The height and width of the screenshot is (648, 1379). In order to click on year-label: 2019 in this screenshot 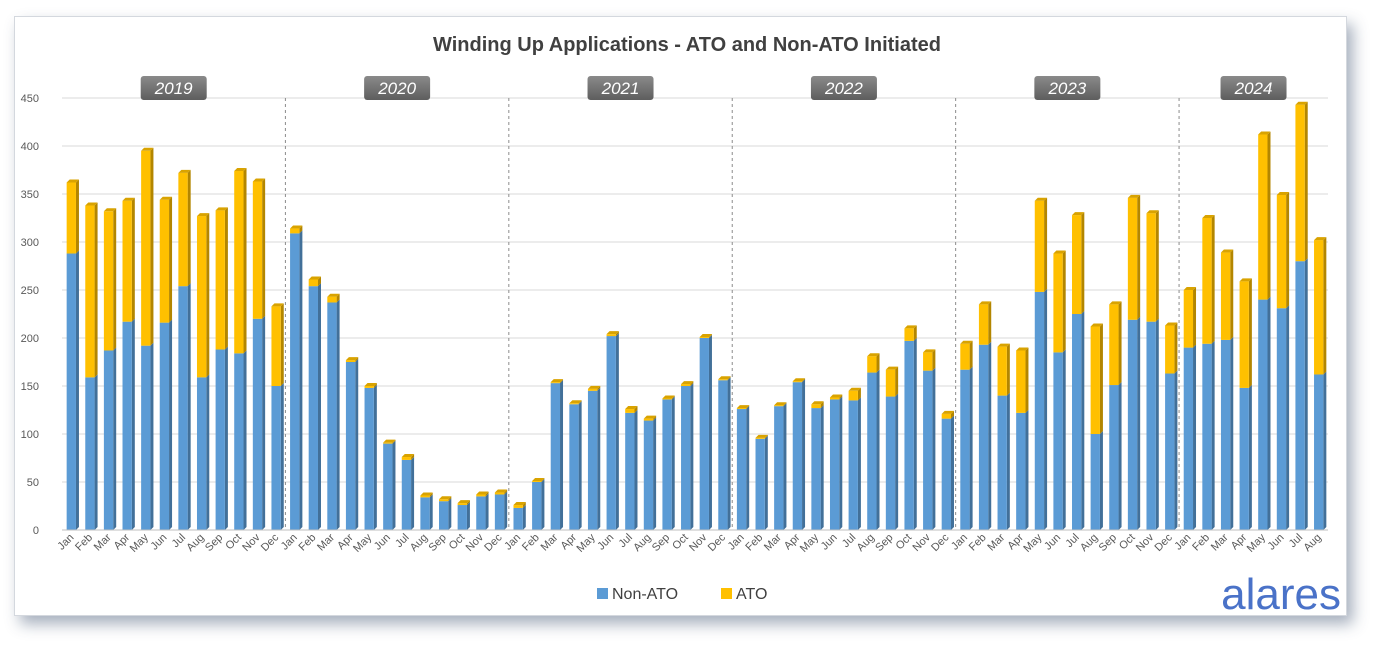, I will do `click(173, 88)`.